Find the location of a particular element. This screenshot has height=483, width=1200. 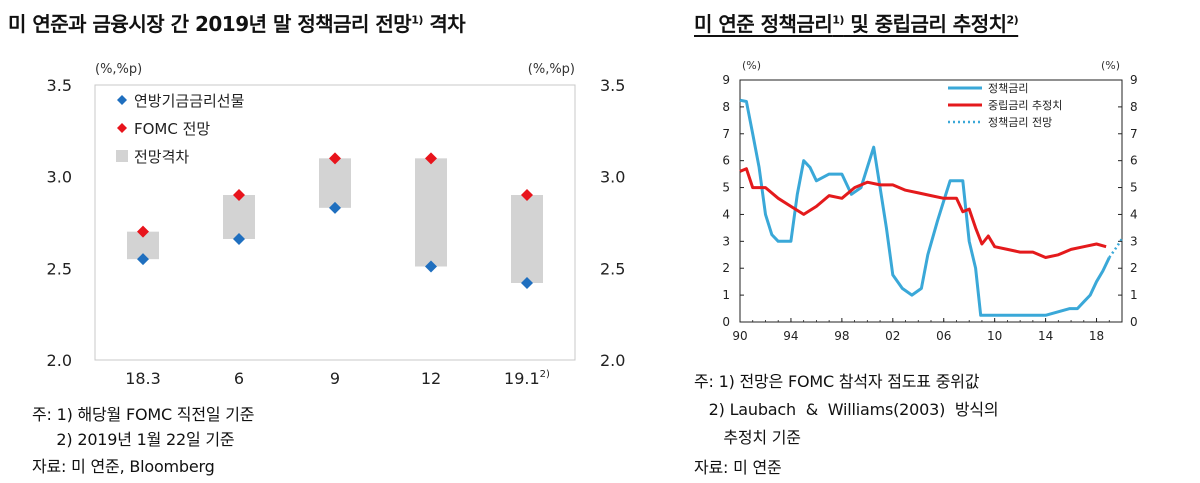

neutral-rate-line is located at coordinates (923, 213).